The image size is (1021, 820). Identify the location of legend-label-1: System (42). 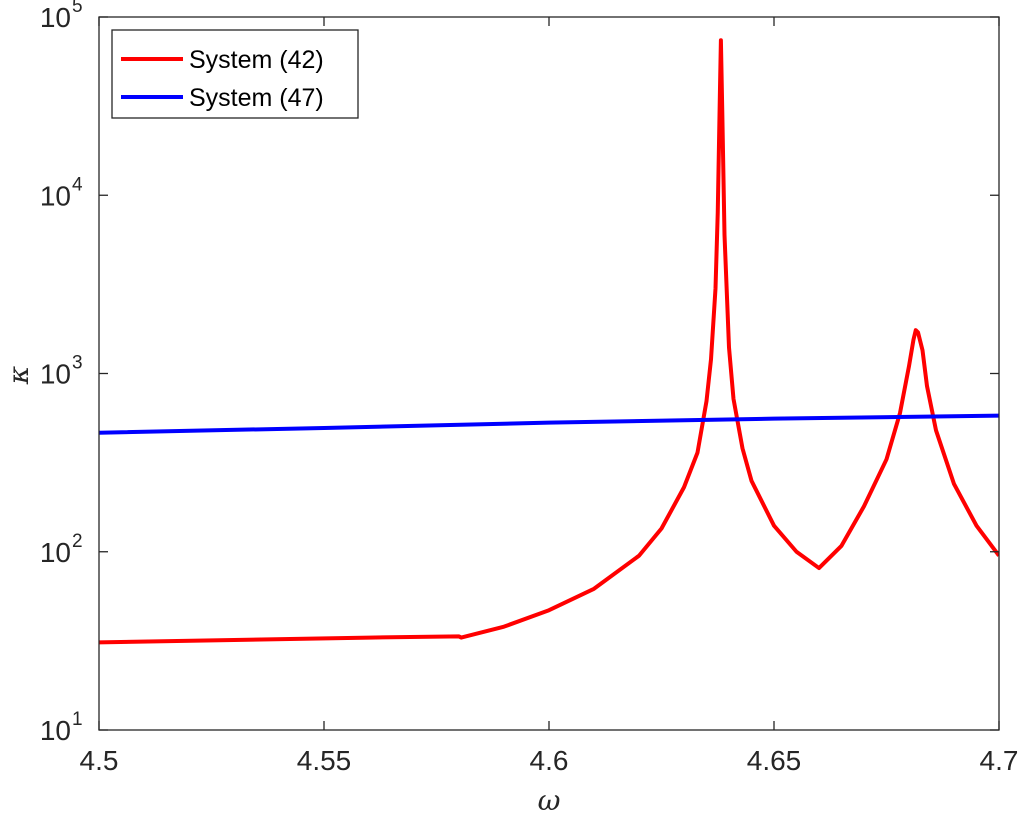
(256, 60).